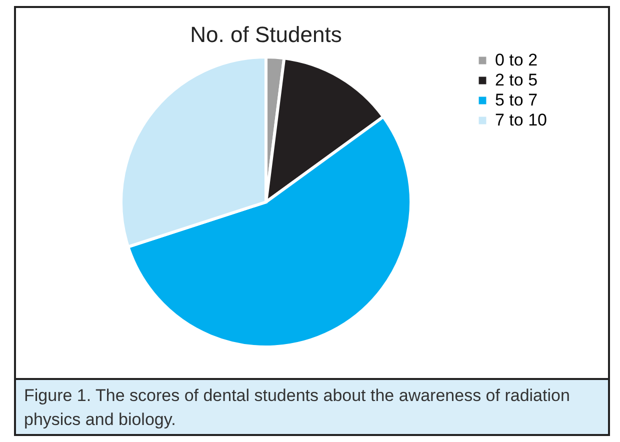 The height and width of the screenshot is (442, 620). Describe the element at coordinates (266, 34) in the screenshot. I see `chart-title: No. of Students` at that location.